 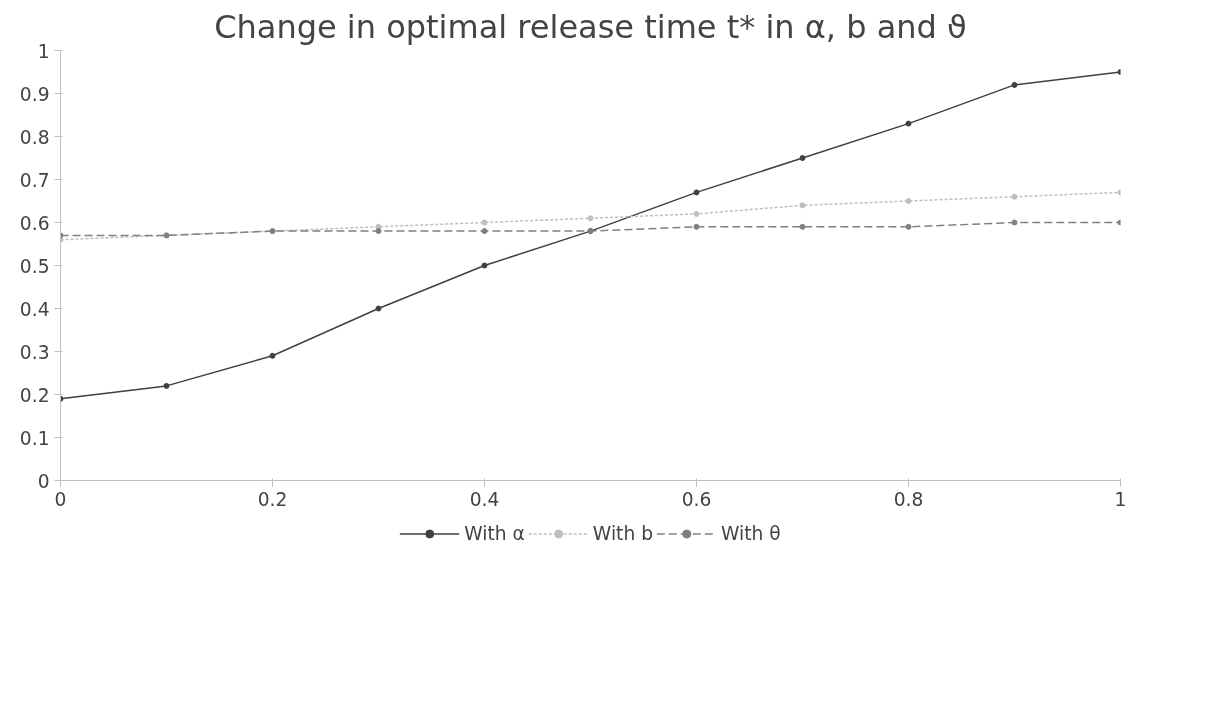 I want to click on legend-label: With θ, so click(x=751, y=533).